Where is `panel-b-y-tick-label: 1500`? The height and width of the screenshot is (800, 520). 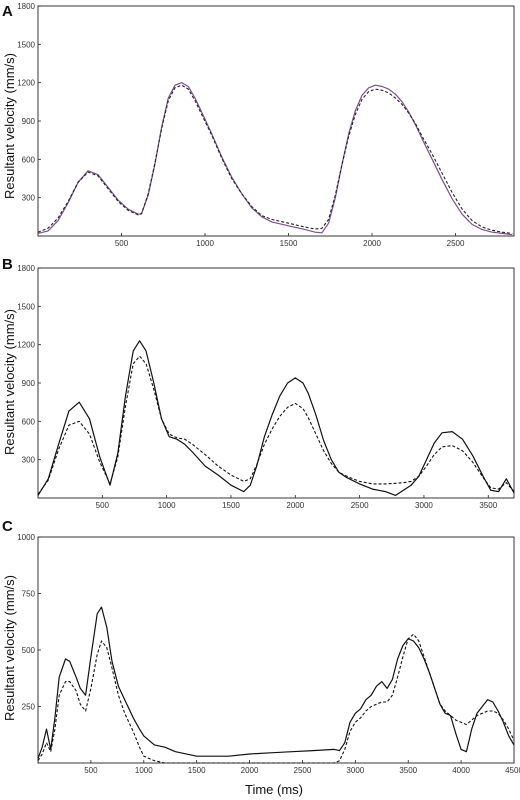
panel-b-y-tick-label: 1500 is located at coordinates (26, 306).